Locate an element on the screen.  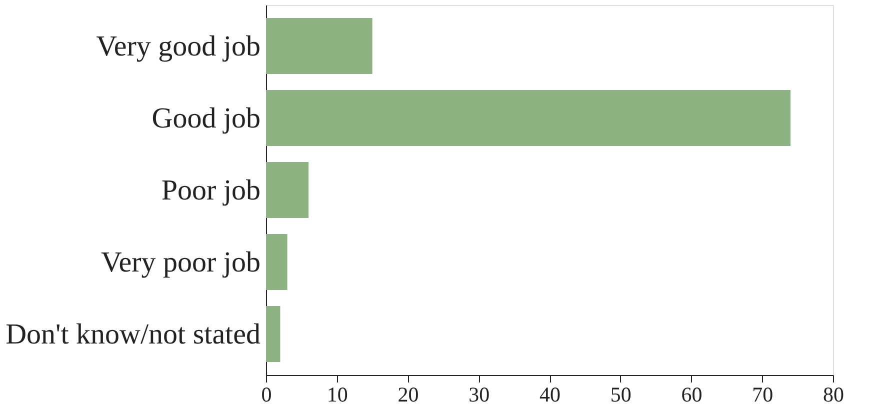
x-tick-label: 40 is located at coordinates (550, 394).